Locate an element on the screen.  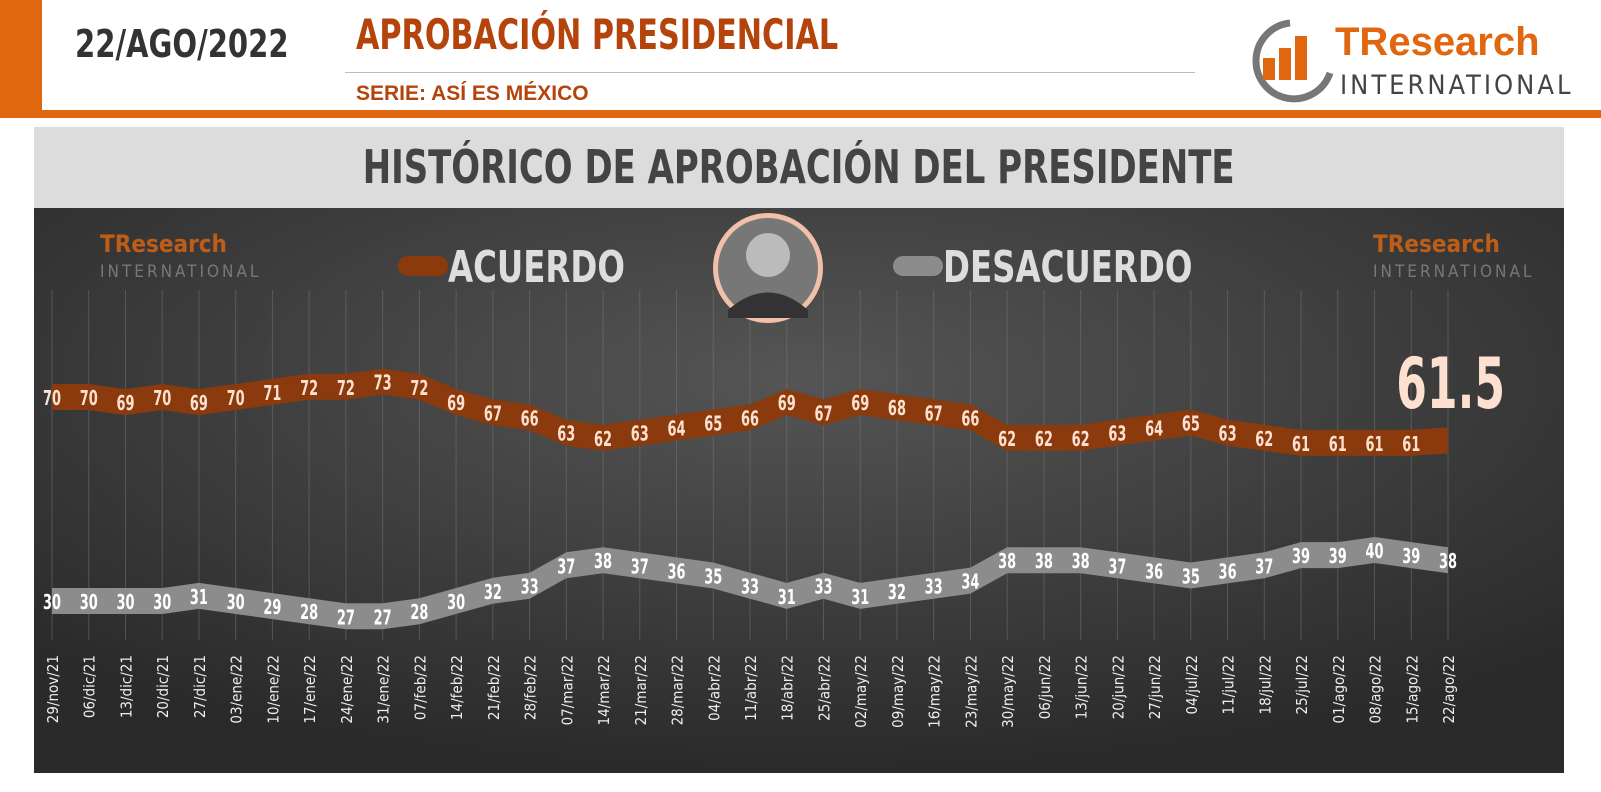
header-divider is located at coordinates (800, 114).